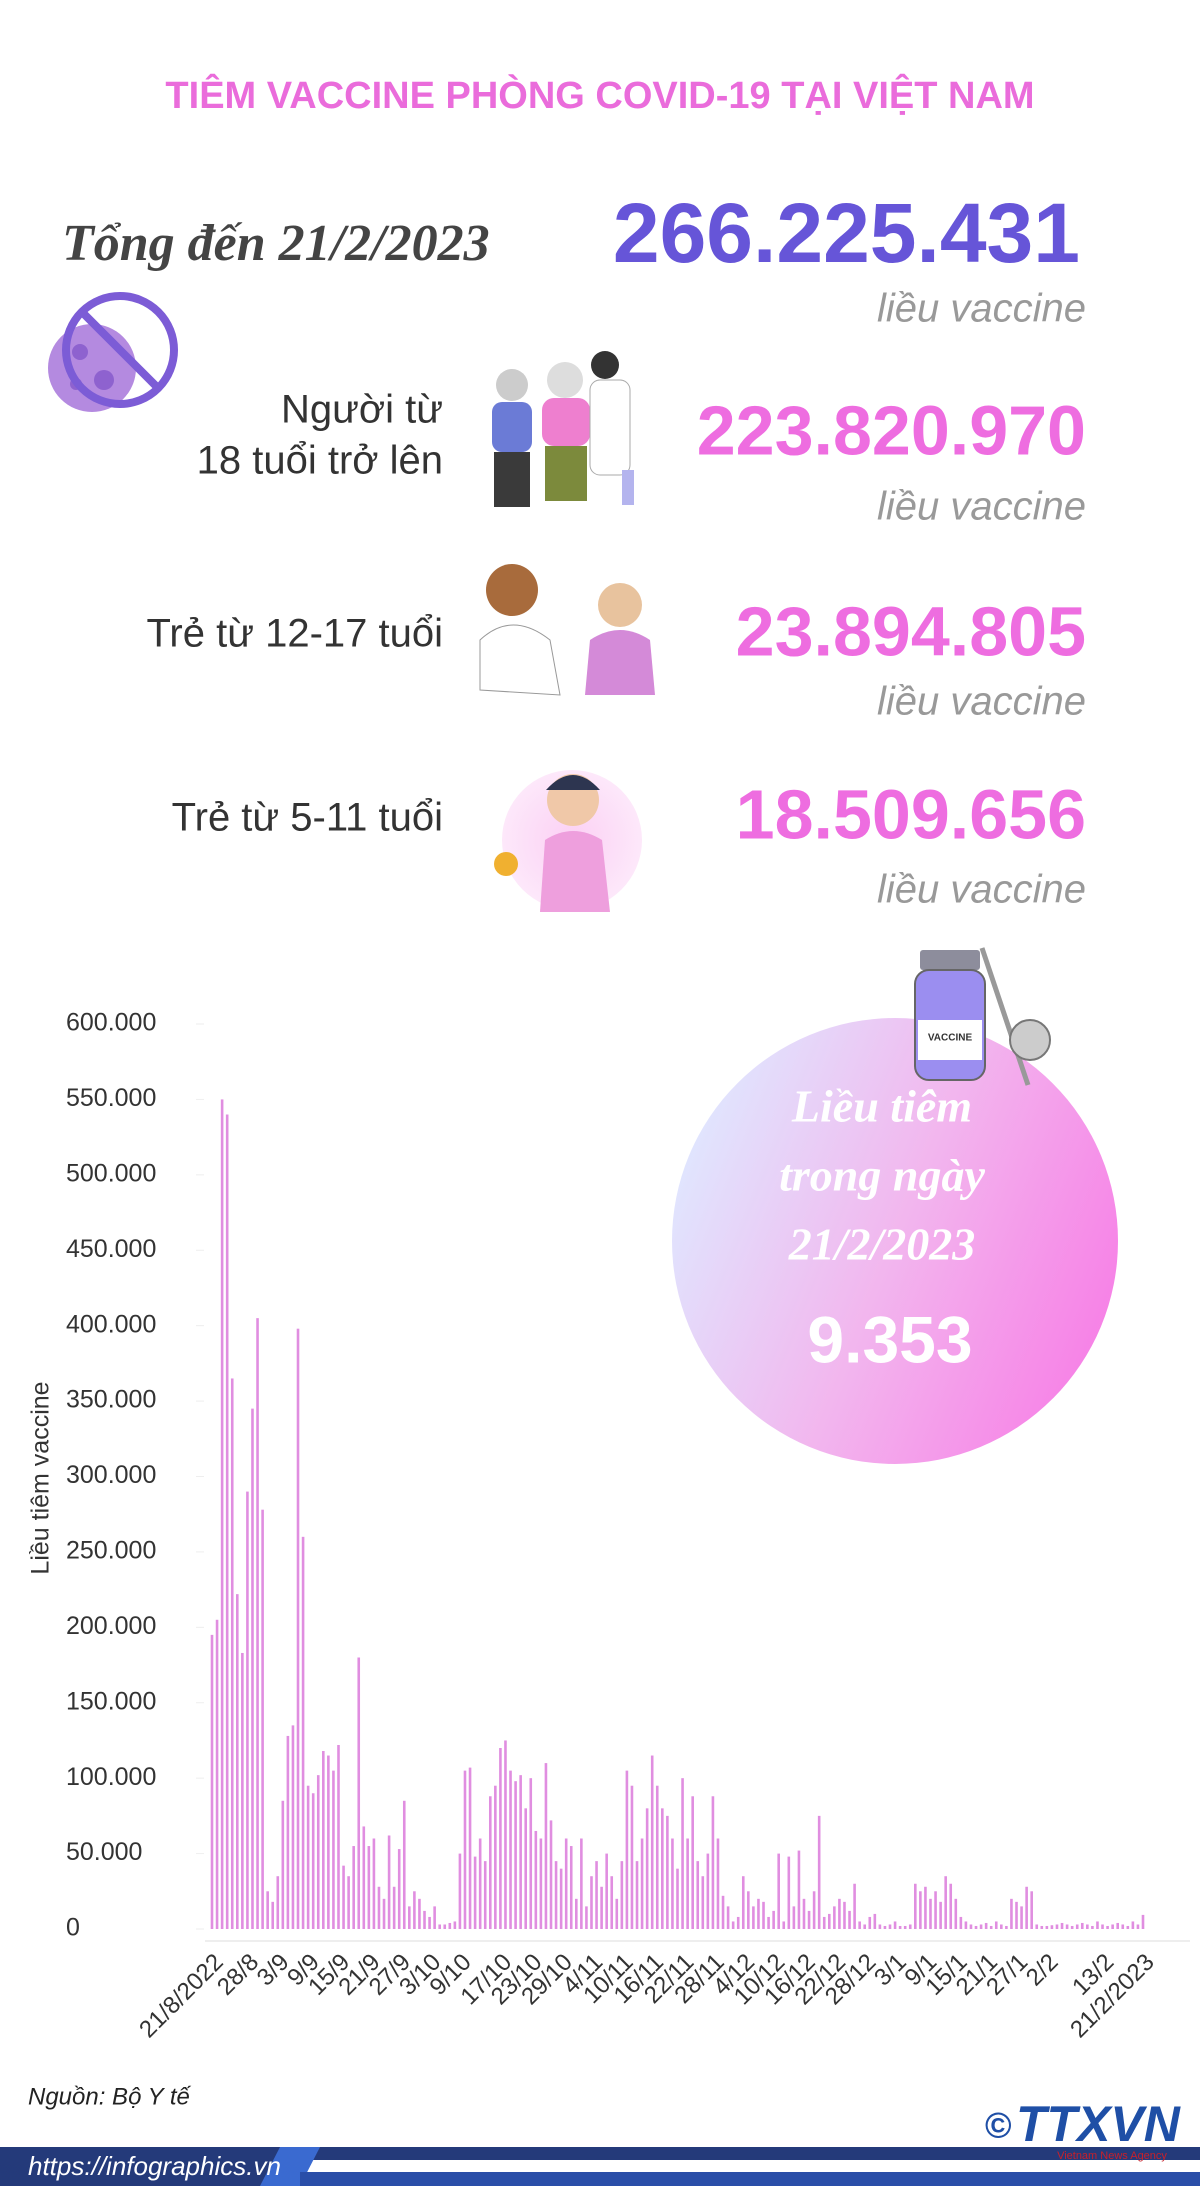  I want to click on url: https://infographics.vn, so click(154, 2166).